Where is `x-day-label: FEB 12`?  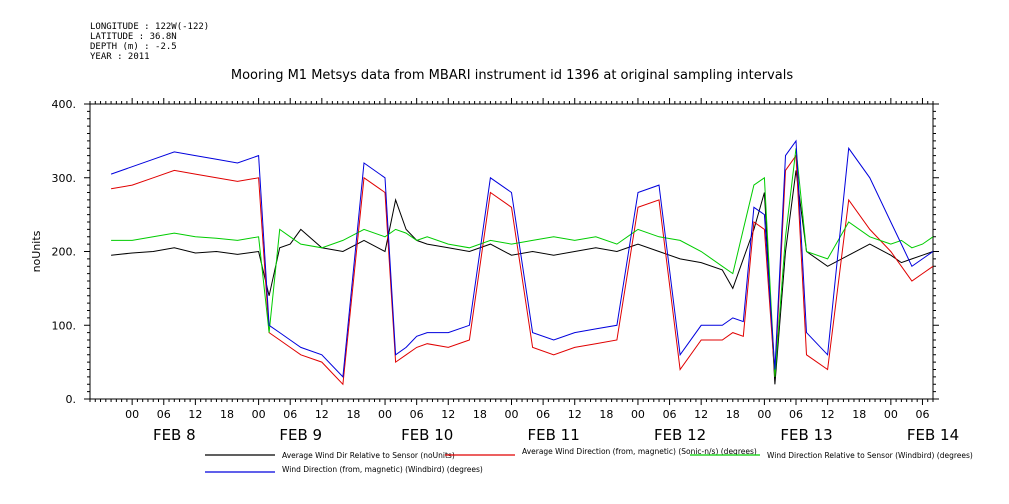 x-day-label: FEB 12 is located at coordinates (680, 435).